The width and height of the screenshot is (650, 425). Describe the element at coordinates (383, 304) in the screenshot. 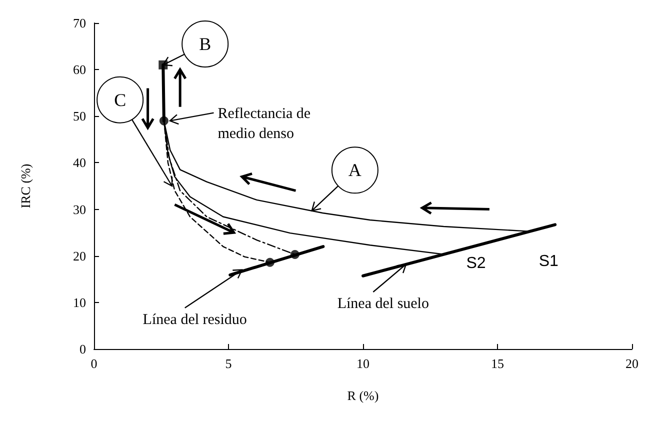

I see `annotation: Línea del suelo` at that location.